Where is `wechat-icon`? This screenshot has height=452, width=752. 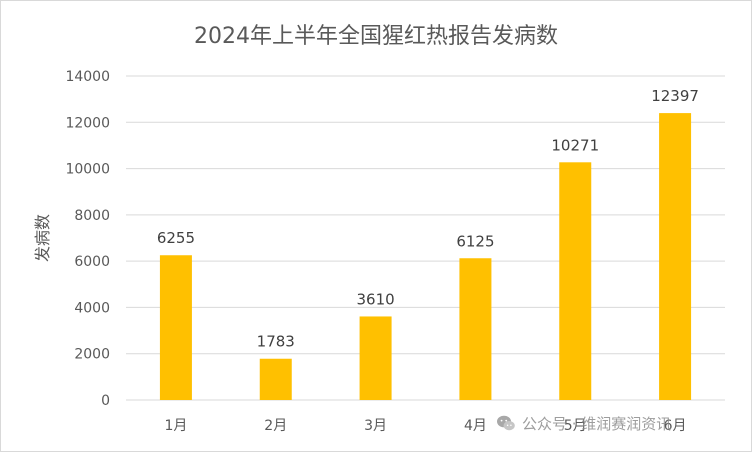 wechat-icon is located at coordinates (506, 423).